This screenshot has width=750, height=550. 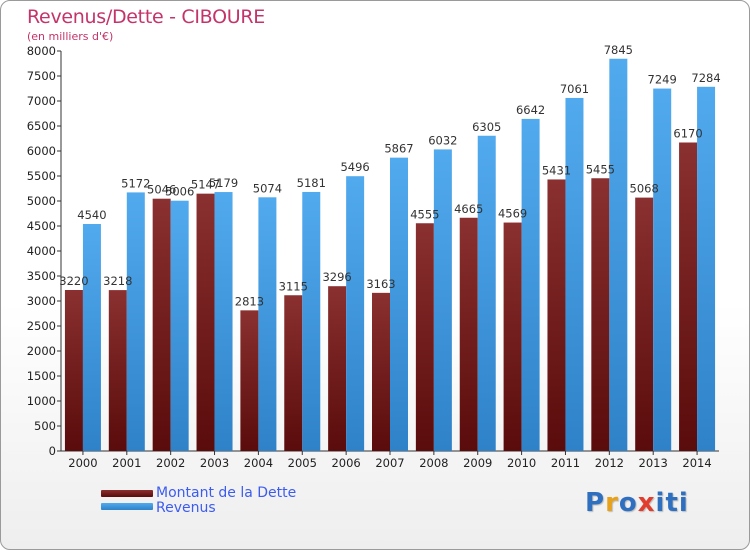 What do you see at coordinates (618, 50) in the screenshot?
I see `value-label-revenus: 7845` at bounding box center [618, 50].